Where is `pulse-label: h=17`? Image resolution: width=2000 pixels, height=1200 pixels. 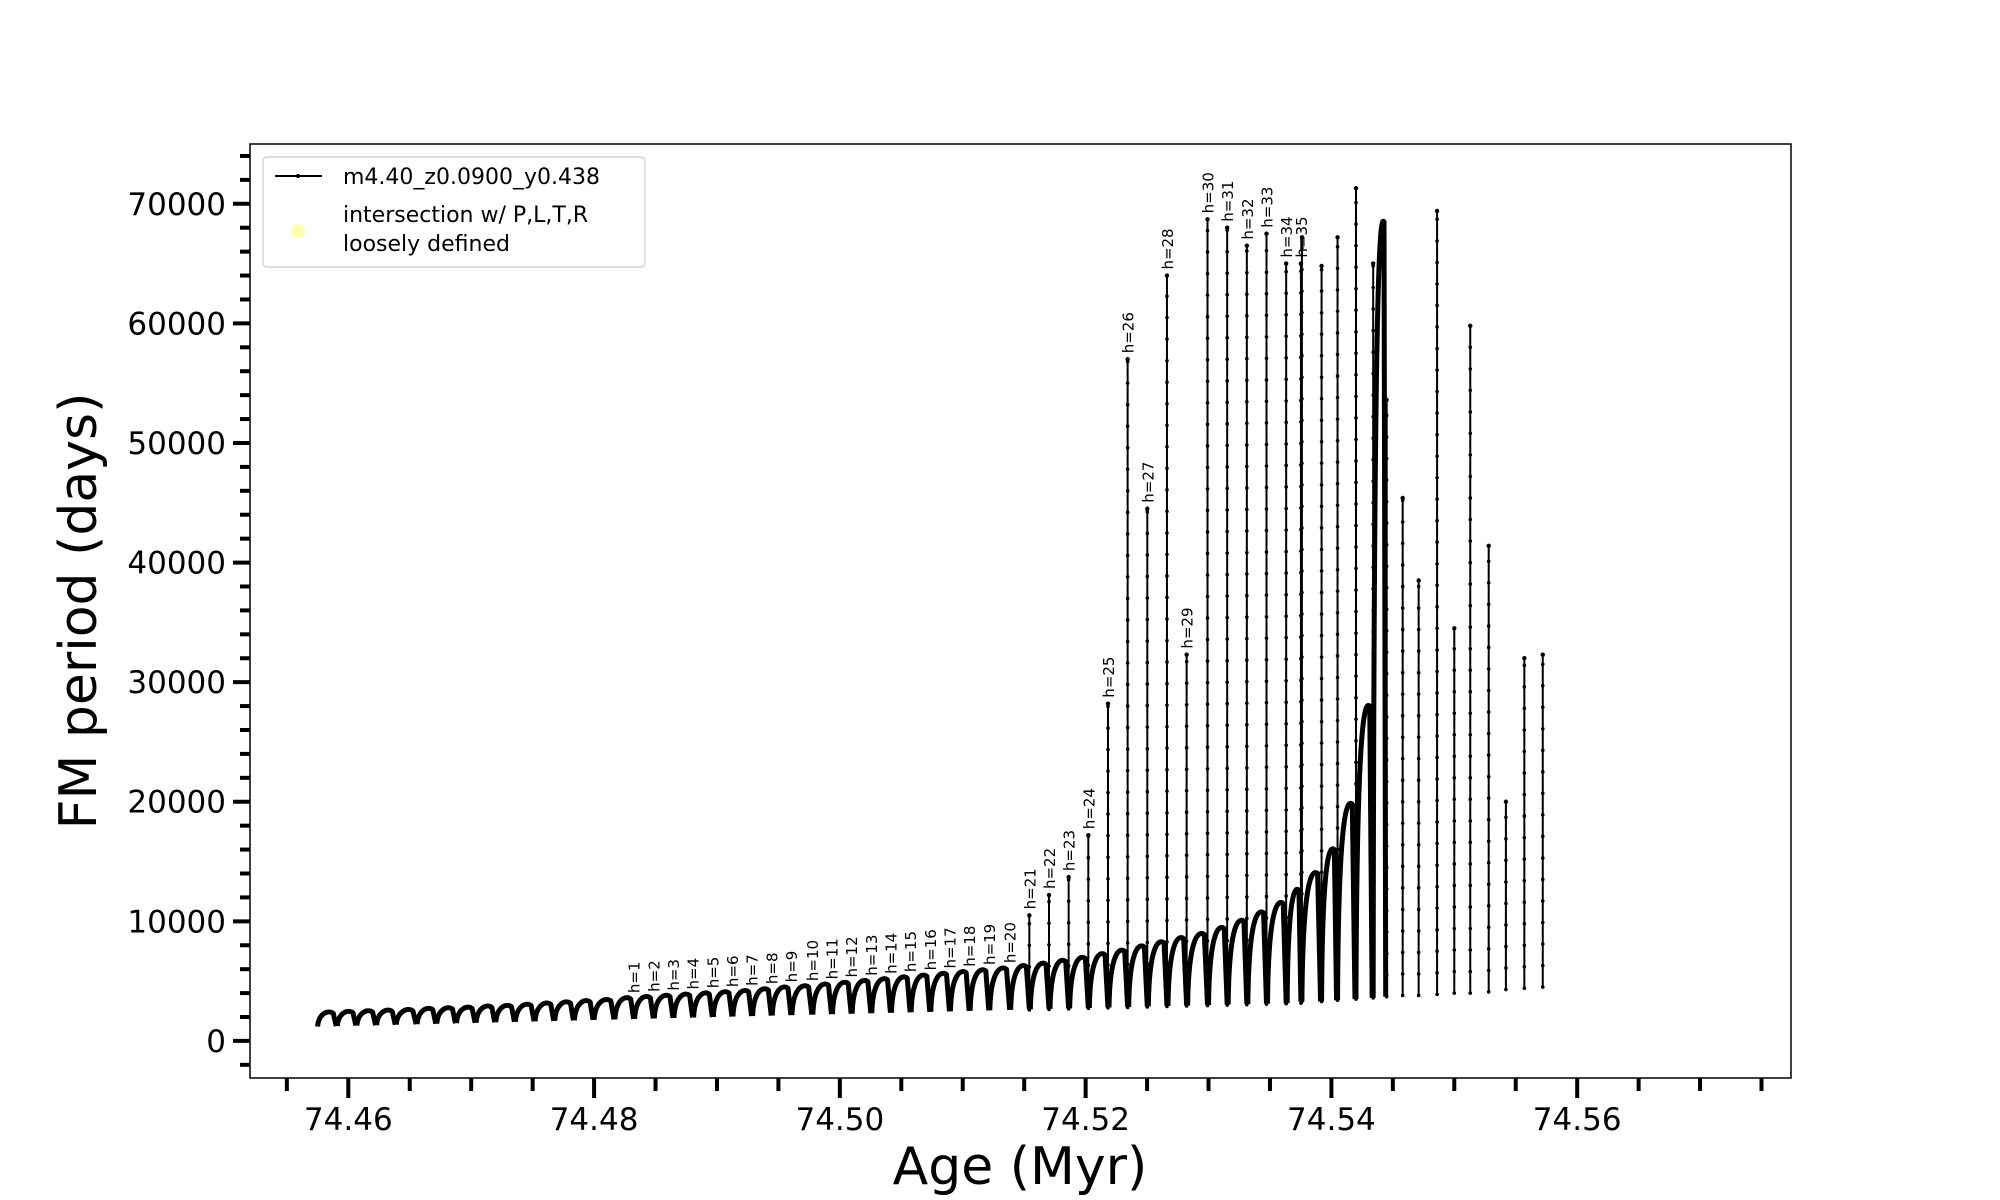
pulse-label: h=17 is located at coordinates (950, 947).